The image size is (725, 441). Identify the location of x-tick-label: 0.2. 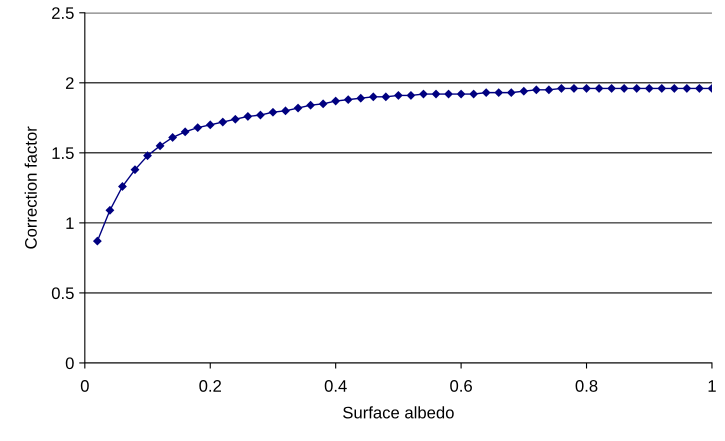
(210, 386).